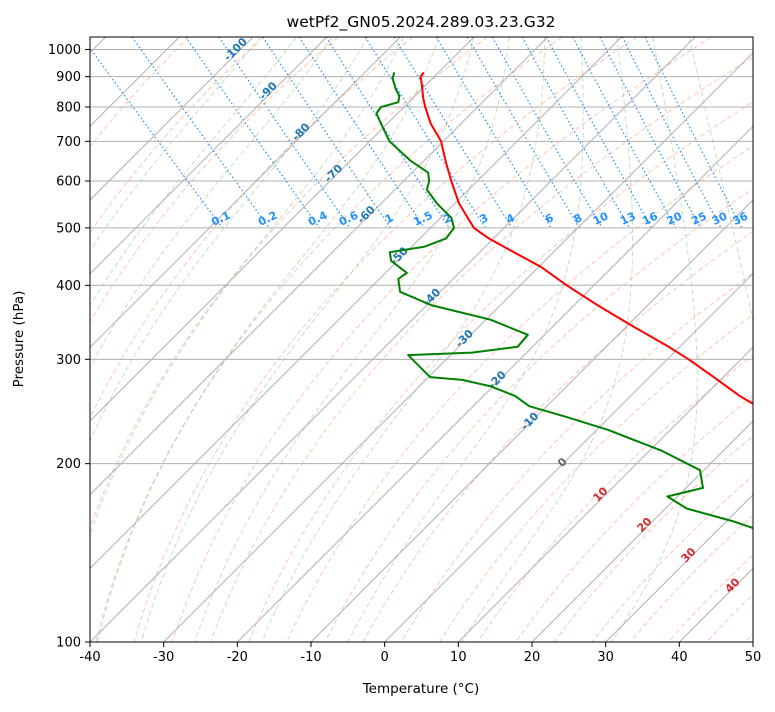  What do you see at coordinates (764, 339) in the screenshot?
I see `isotherm-line` at bounding box center [764, 339].